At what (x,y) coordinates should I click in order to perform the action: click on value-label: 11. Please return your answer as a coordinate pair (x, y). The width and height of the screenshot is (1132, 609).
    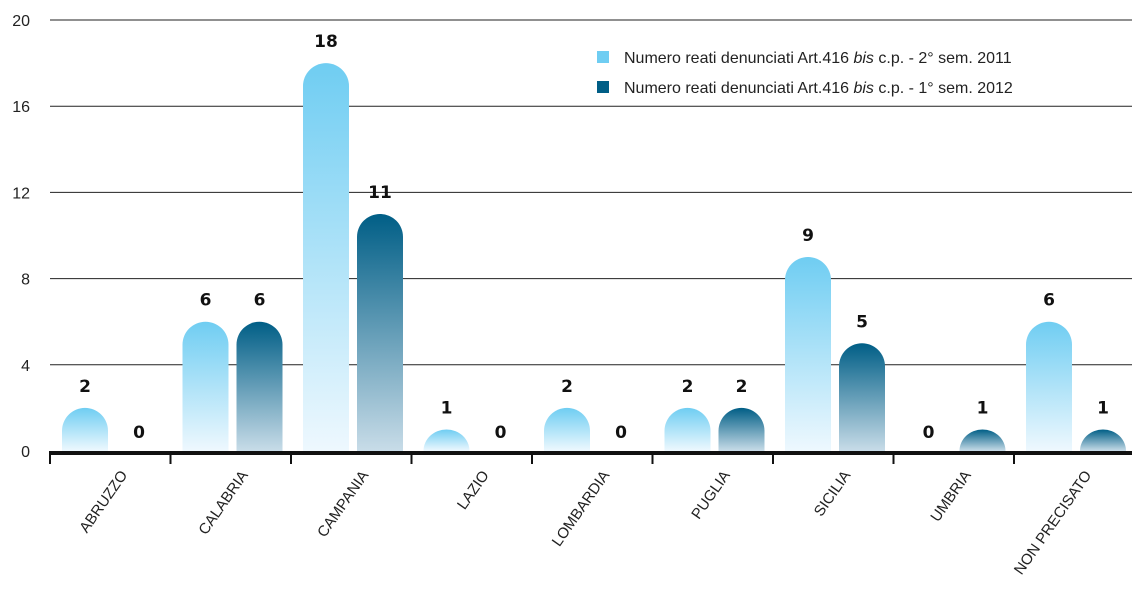
    Looking at the image, I should click on (380, 193).